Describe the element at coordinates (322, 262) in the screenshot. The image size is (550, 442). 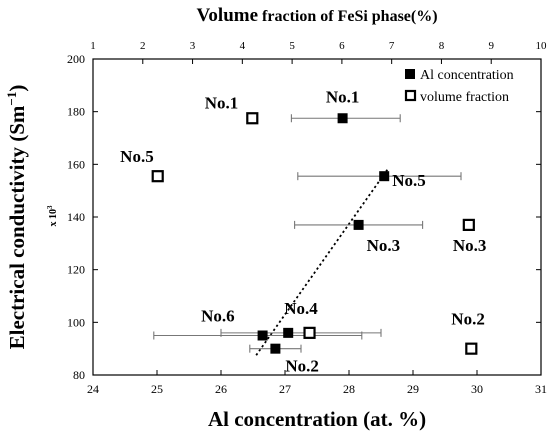
I see `trend-line` at that location.